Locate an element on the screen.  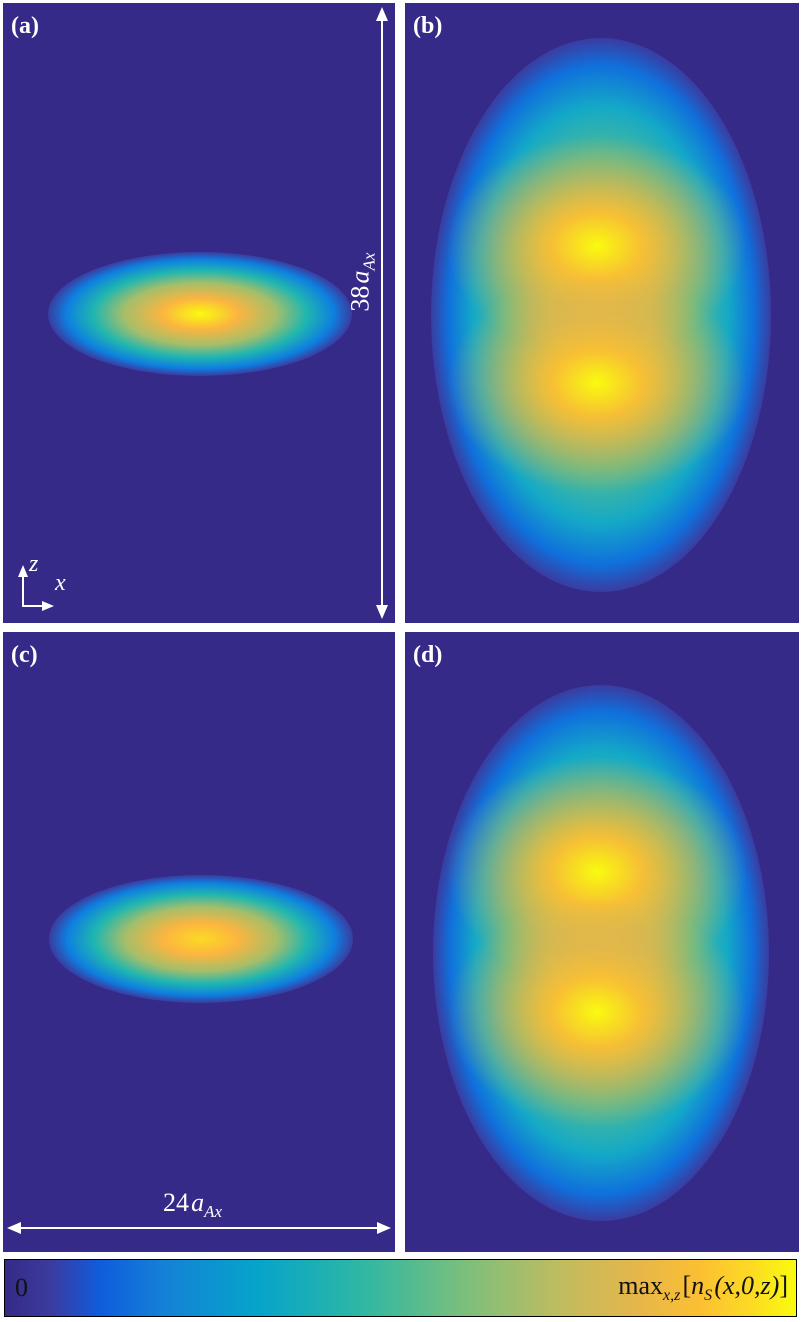
density-cloud-c is located at coordinates (201, 939).